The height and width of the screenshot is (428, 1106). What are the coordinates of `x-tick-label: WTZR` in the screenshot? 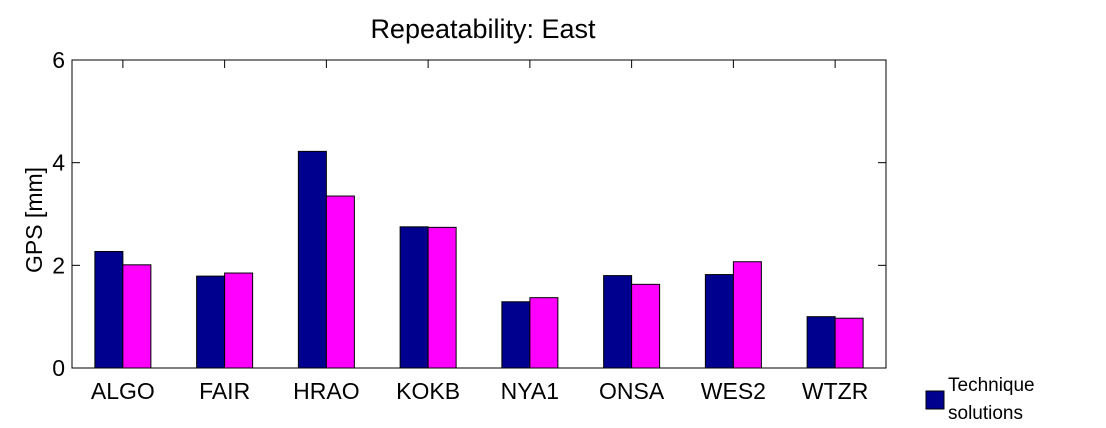 It's located at (835, 391).